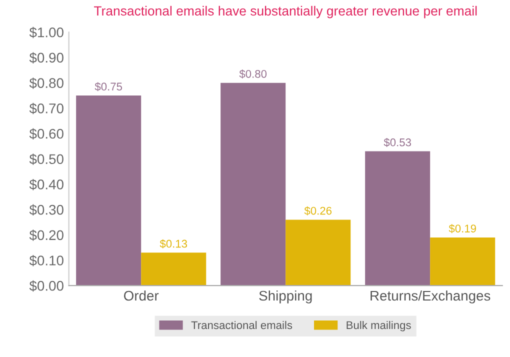  What do you see at coordinates (462, 229) in the screenshot?
I see `data-label: $0.19` at bounding box center [462, 229].